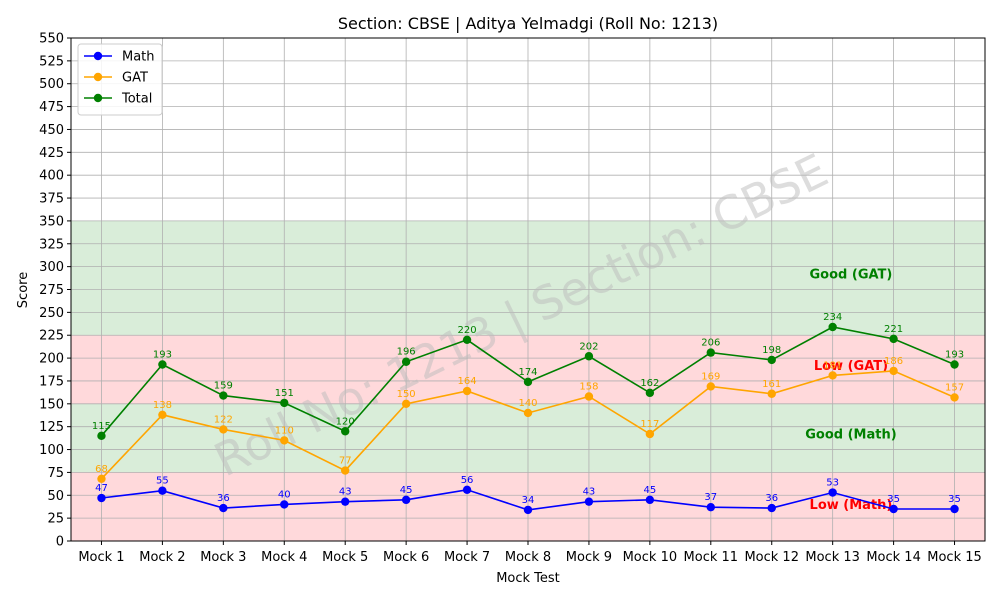 Image resolution: width=1000 pixels, height=600 pixels. I want to click on x-tick-label: Mock 14, so click(893, 557).